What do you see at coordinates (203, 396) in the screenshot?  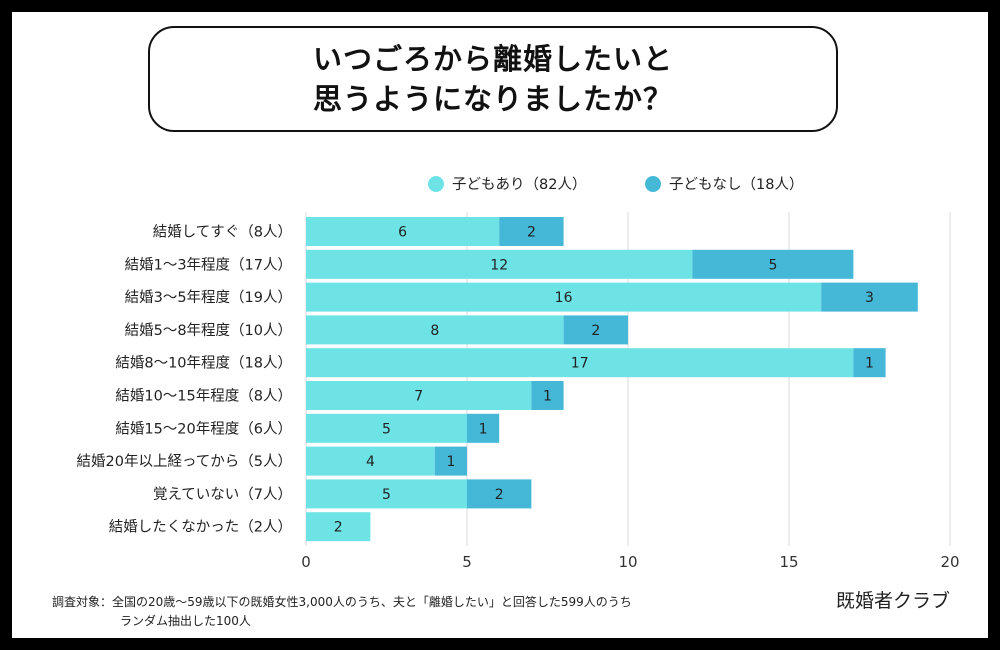 I see `category-label: 結婚10～15年程度（8人）` at bounding box center [203, 396].